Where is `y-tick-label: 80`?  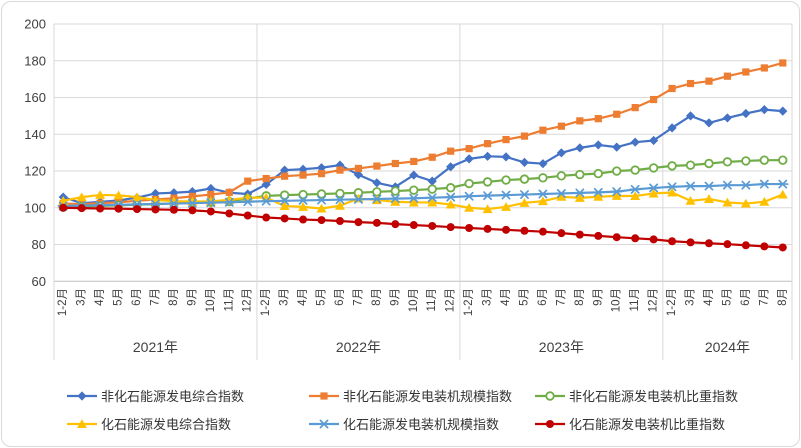
y-tick-label: 80 is located at coordinates (39, 244).